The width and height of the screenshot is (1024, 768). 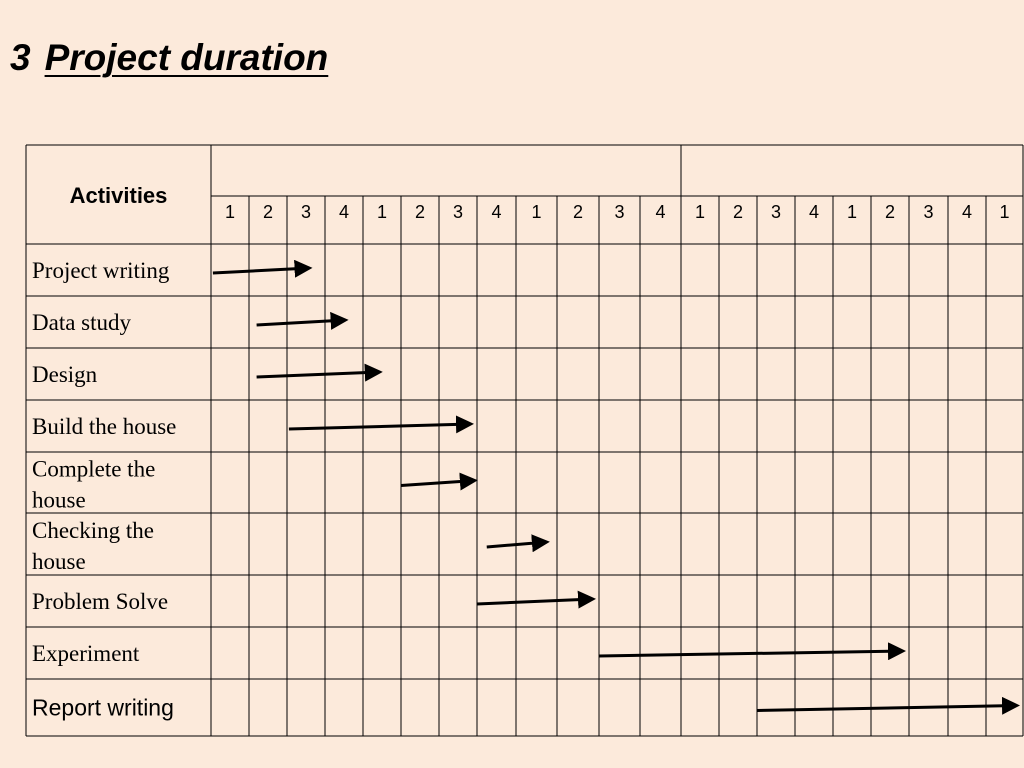 I want to click on activity-label: Data study, so click(x=82, y=322).